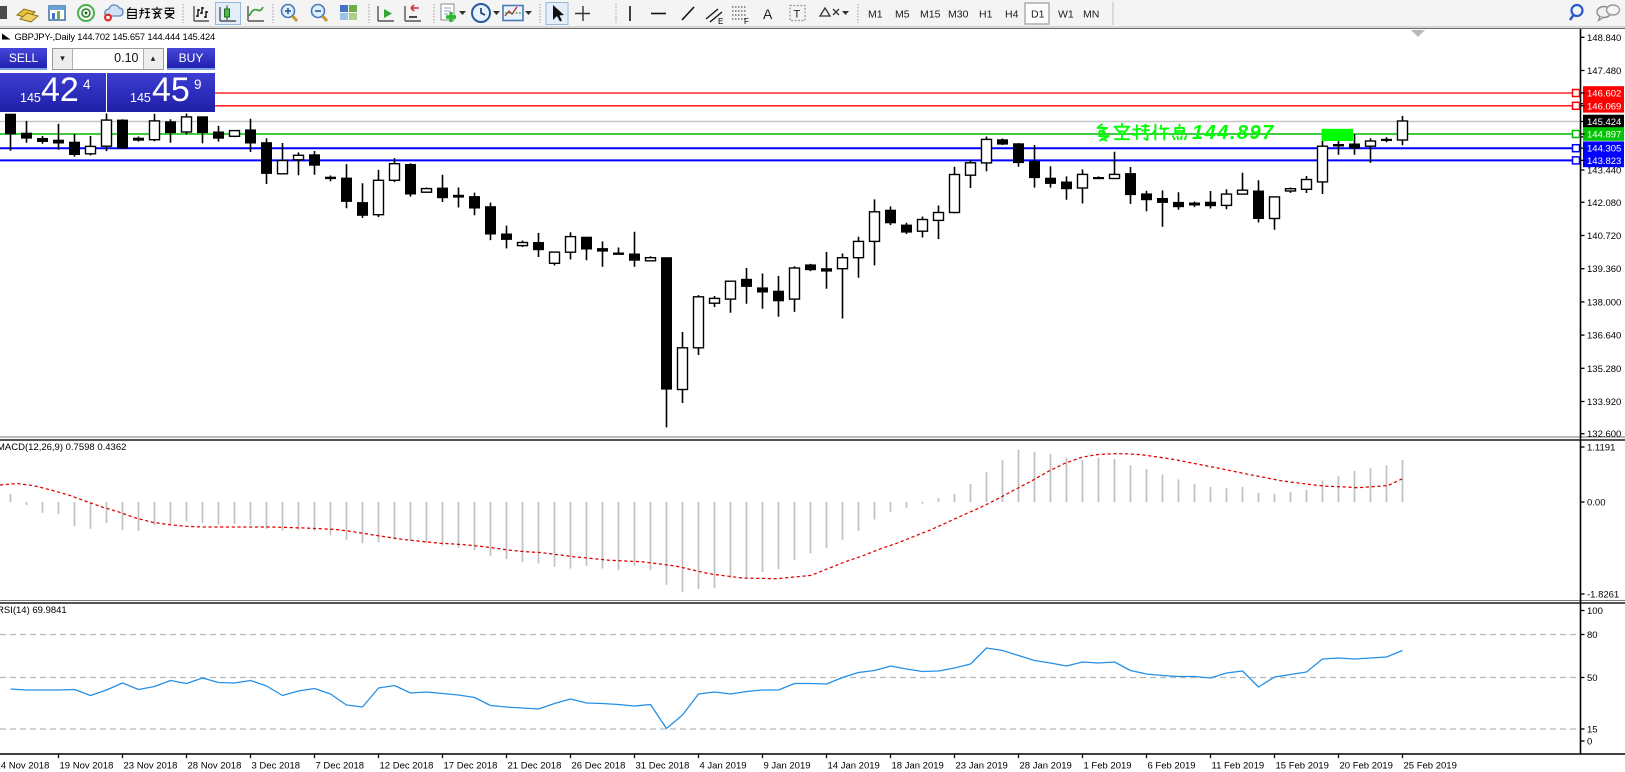 The height and width of the screenshot is (772, 1625). What do you see at coordinates (1238, 766) in the screenshot?
I see `svg-text: 11 Feb 2019` at bounding box center [1238, 766].